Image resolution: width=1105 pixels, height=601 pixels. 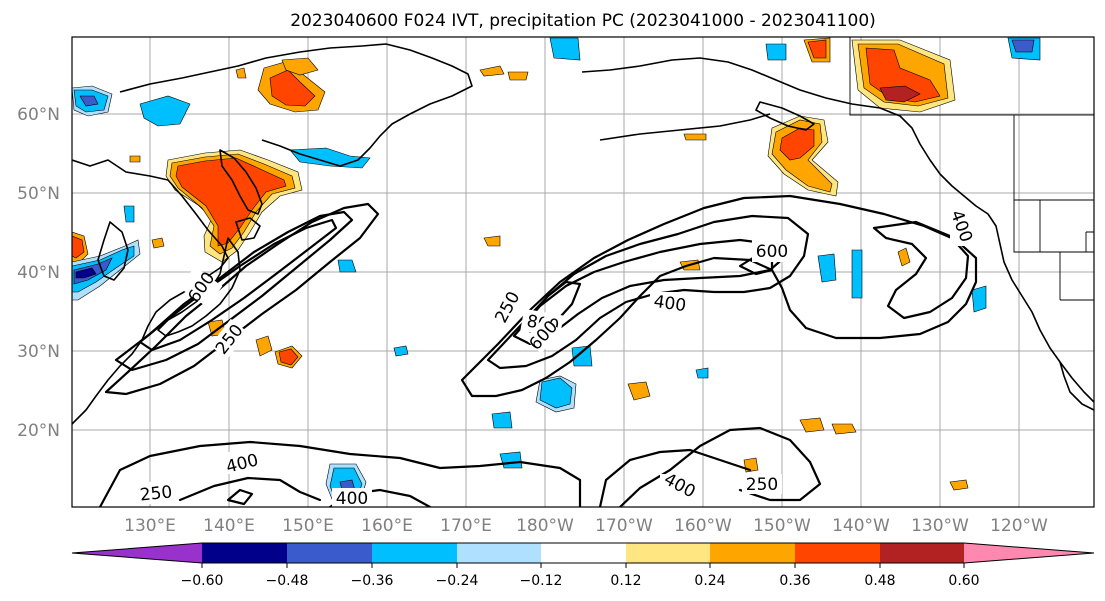 I want to click on colorbar-tick-label: −0.24, so click(x=457, y=581).